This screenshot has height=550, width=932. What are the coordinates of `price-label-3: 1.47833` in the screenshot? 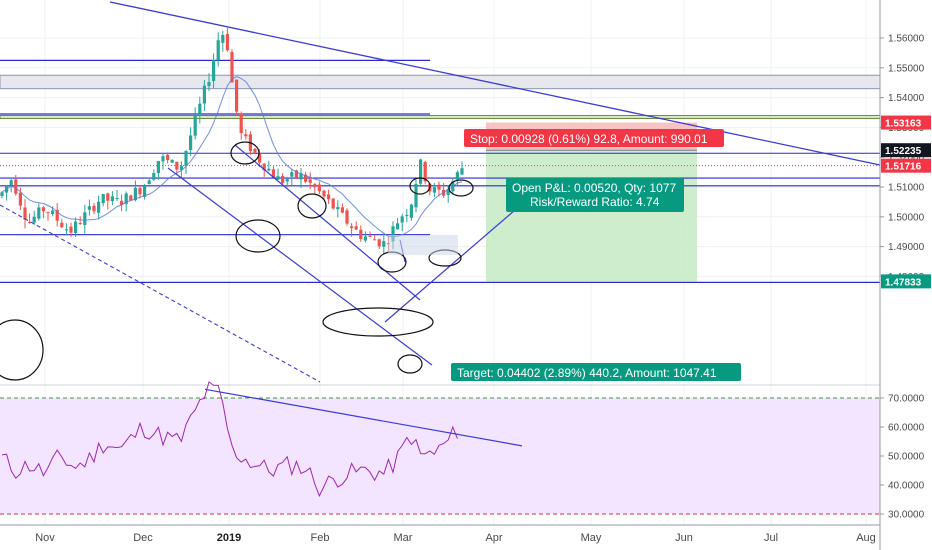 It's located at (903, 282).